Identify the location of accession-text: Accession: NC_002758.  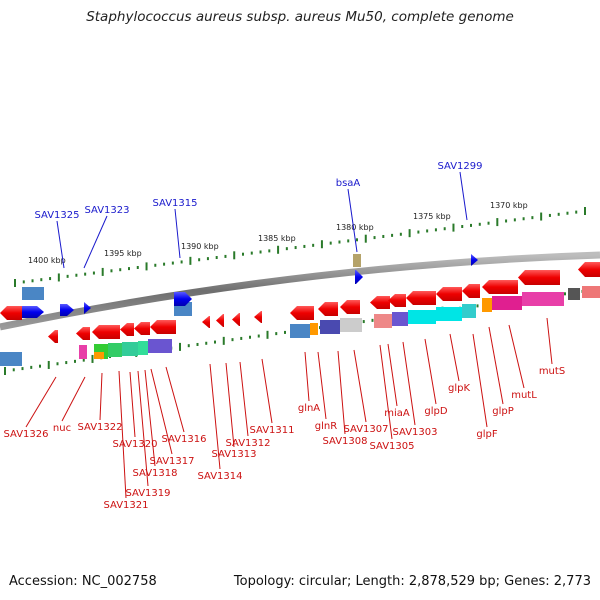
(83, 581).